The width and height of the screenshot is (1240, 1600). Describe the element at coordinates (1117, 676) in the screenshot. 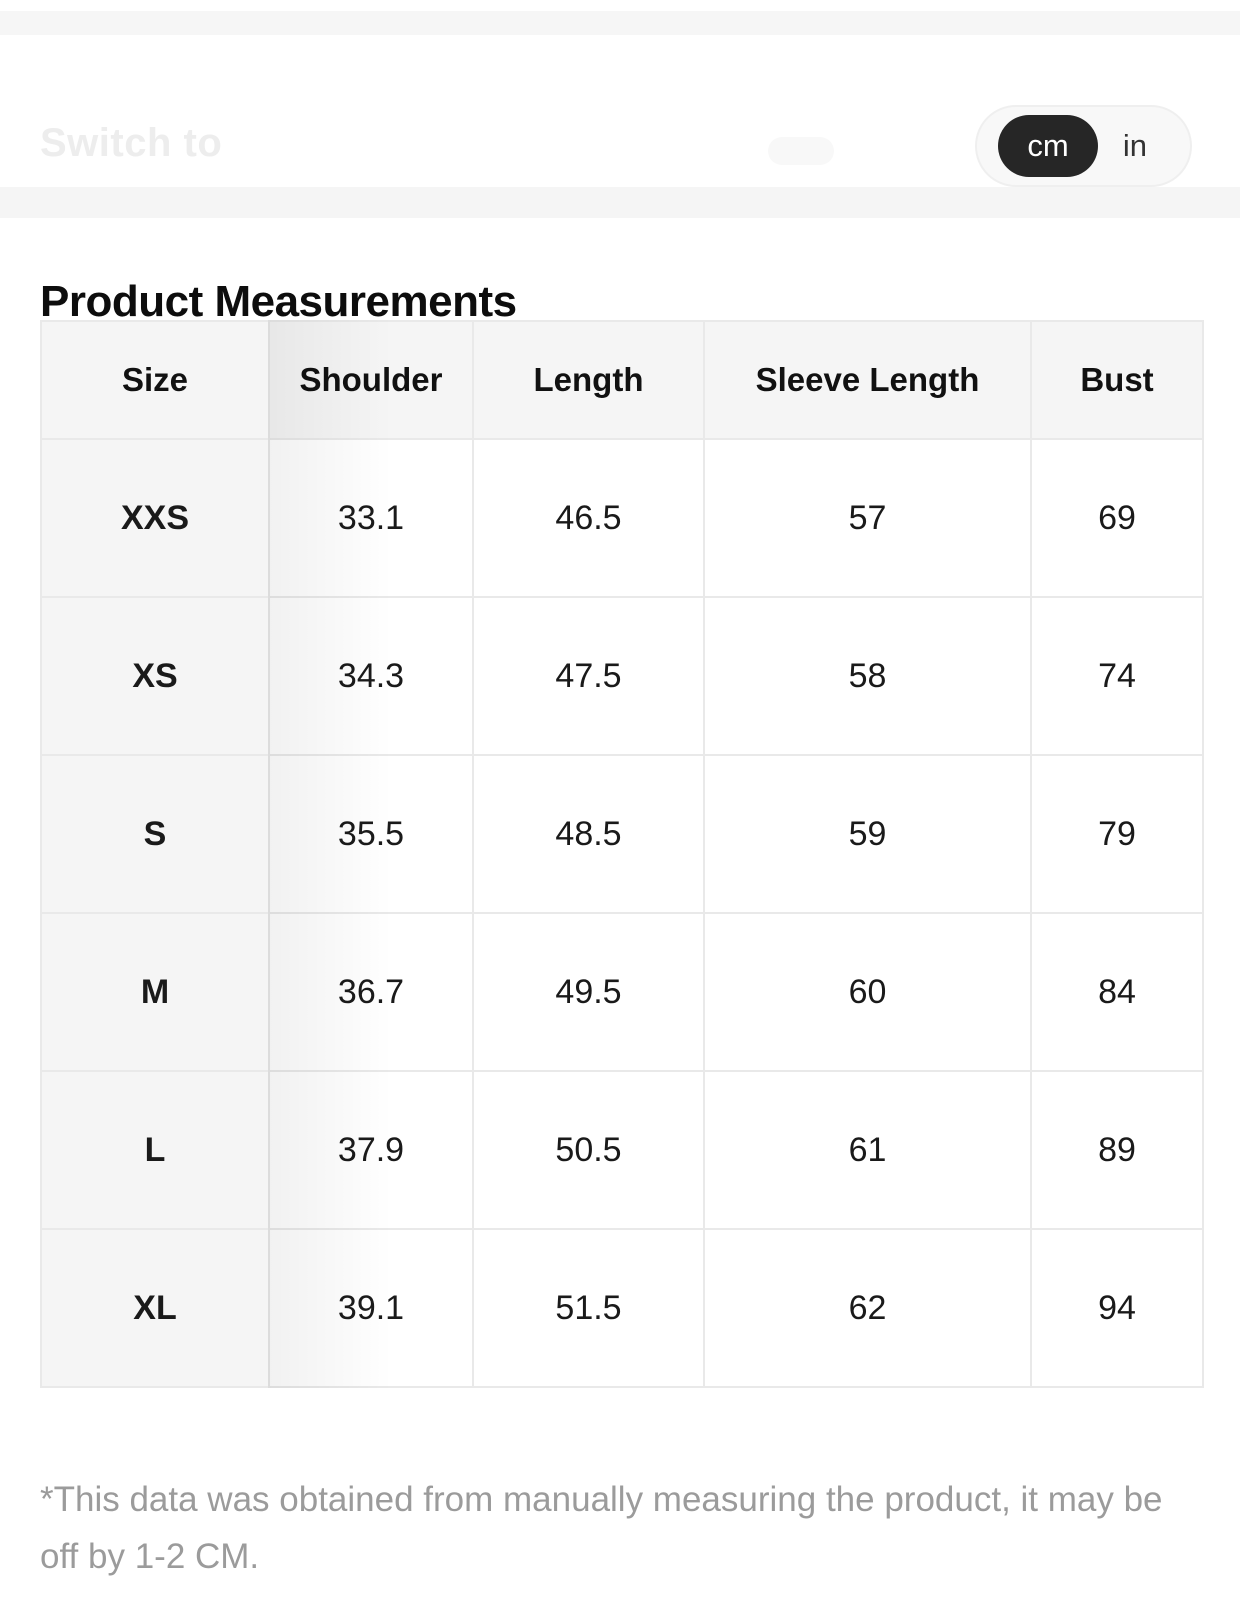

I see `cell-value: 74` at that location.